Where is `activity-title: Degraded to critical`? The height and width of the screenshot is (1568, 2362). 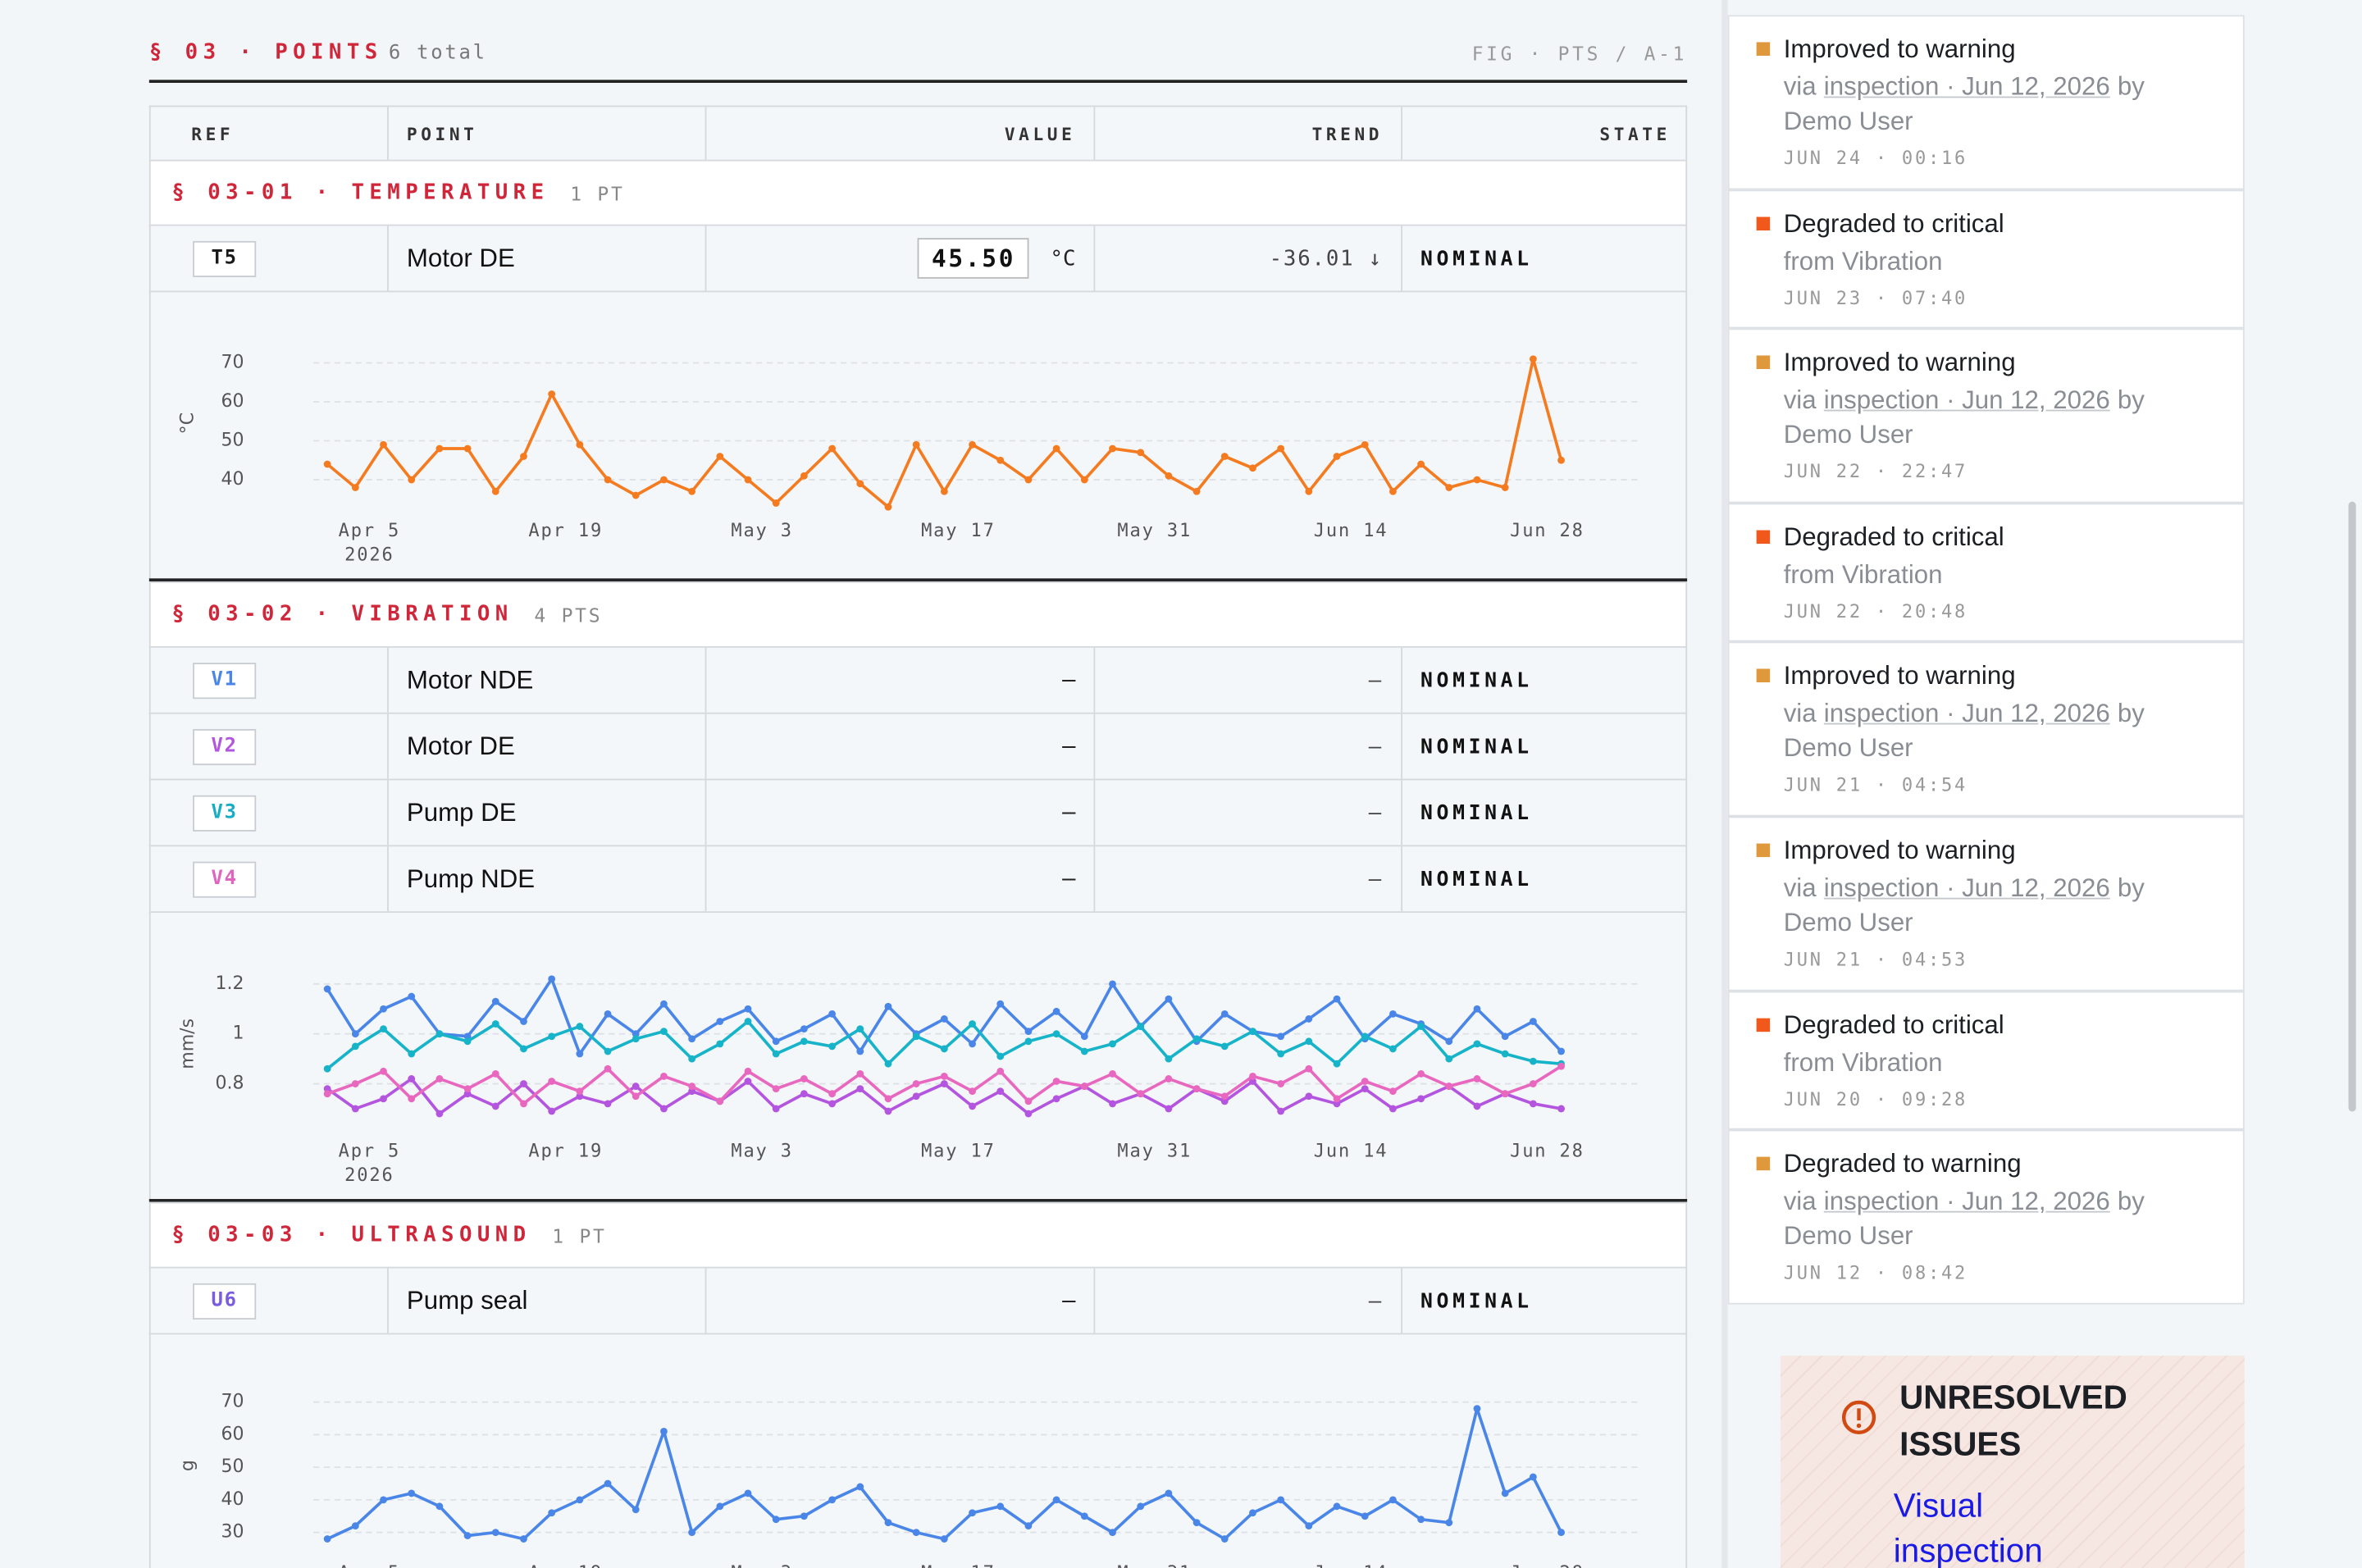 activity-title: Degraded to critical is located at coordinates (1893, 224).